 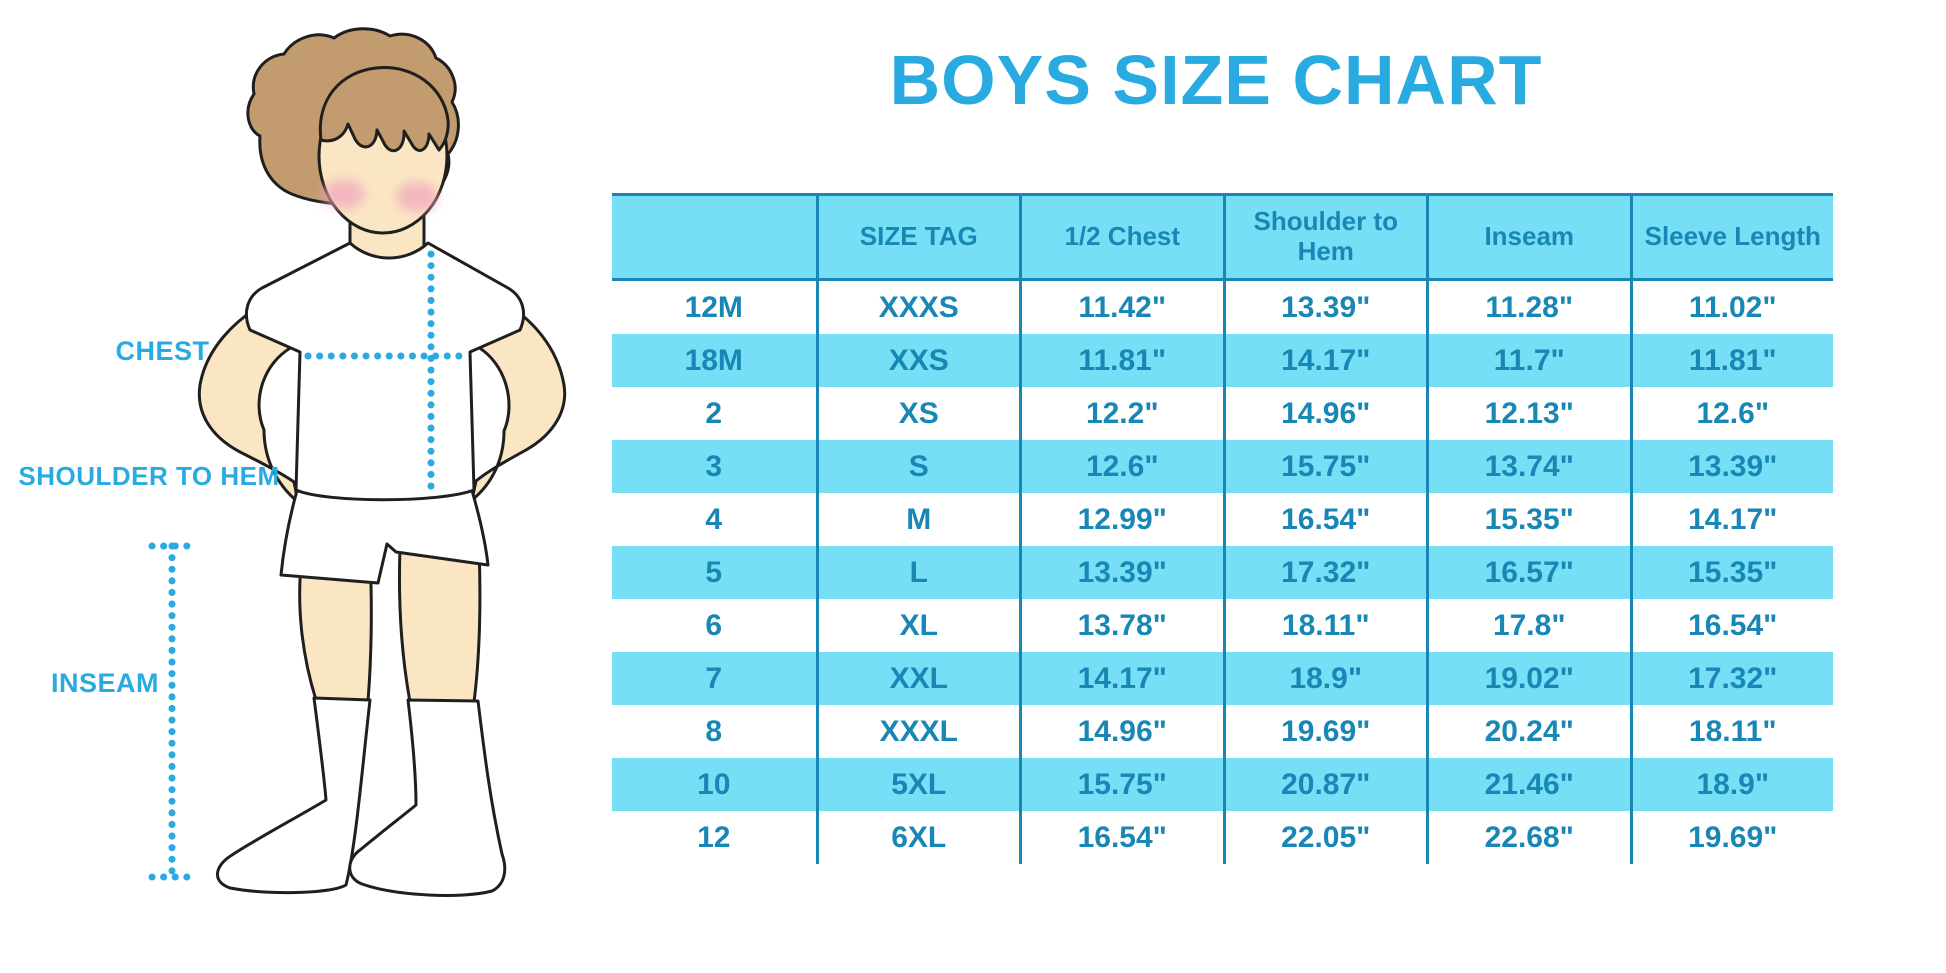 What do you see at coordinates (1528, 237) in the screenshot?
I see `column-header-inseam: Inseam` at bounding box center [1528, 237].